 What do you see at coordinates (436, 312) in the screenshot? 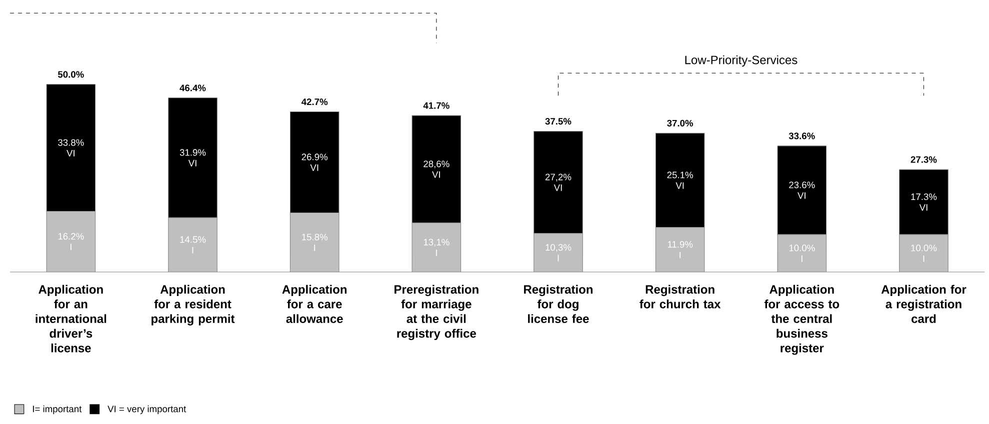
I see `x-tick-label: Preregistration for marriage at the civil registry office` at bounding box center [436, 312].